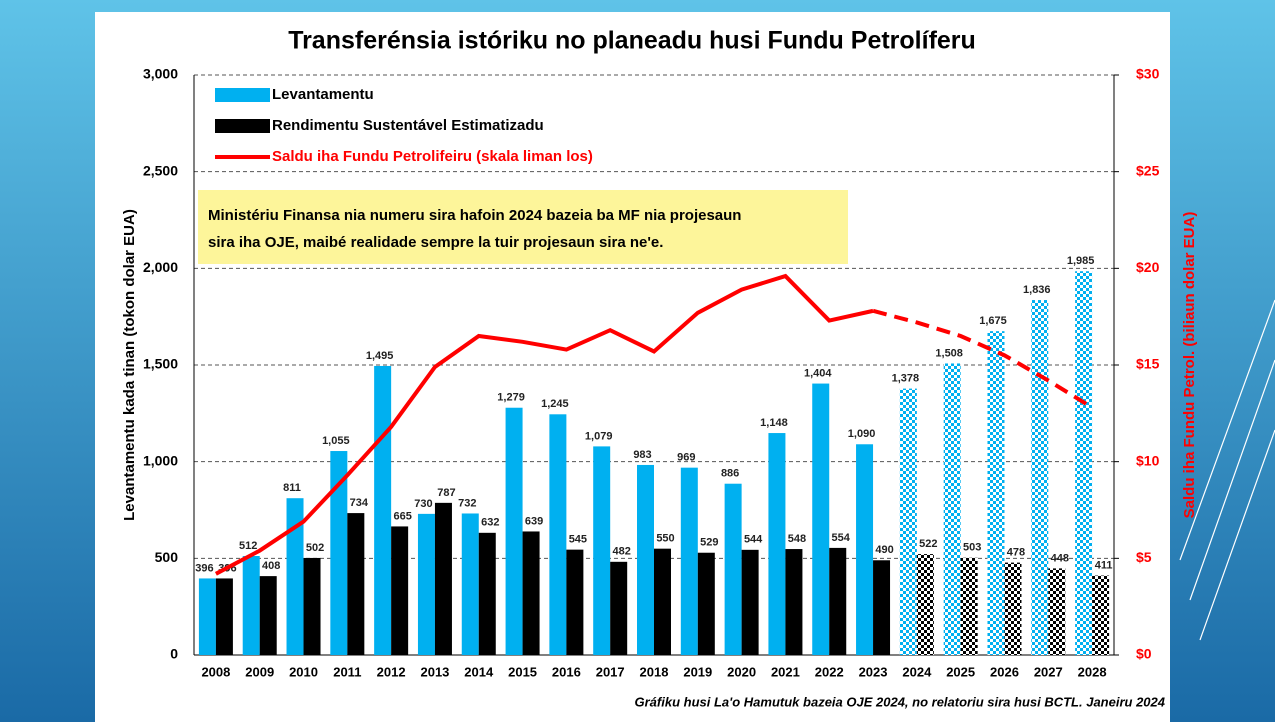 This screenshot has width=1275, height=722. Describe the element at coordinates (359, 503) in the screenshot. I see `bar-value-label: 734` at that location.